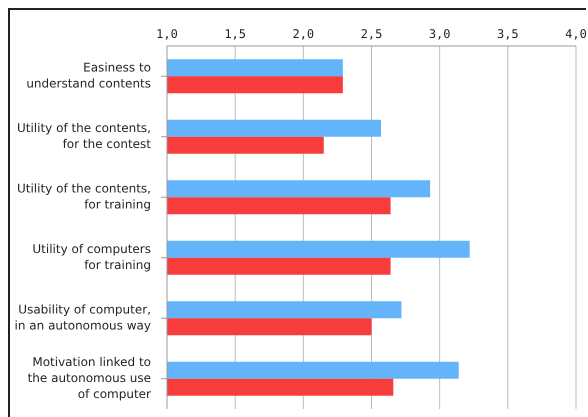 This screenshot has width=588, height=417. I want to click on x-tick-label: 4,0, so click(576, 34).